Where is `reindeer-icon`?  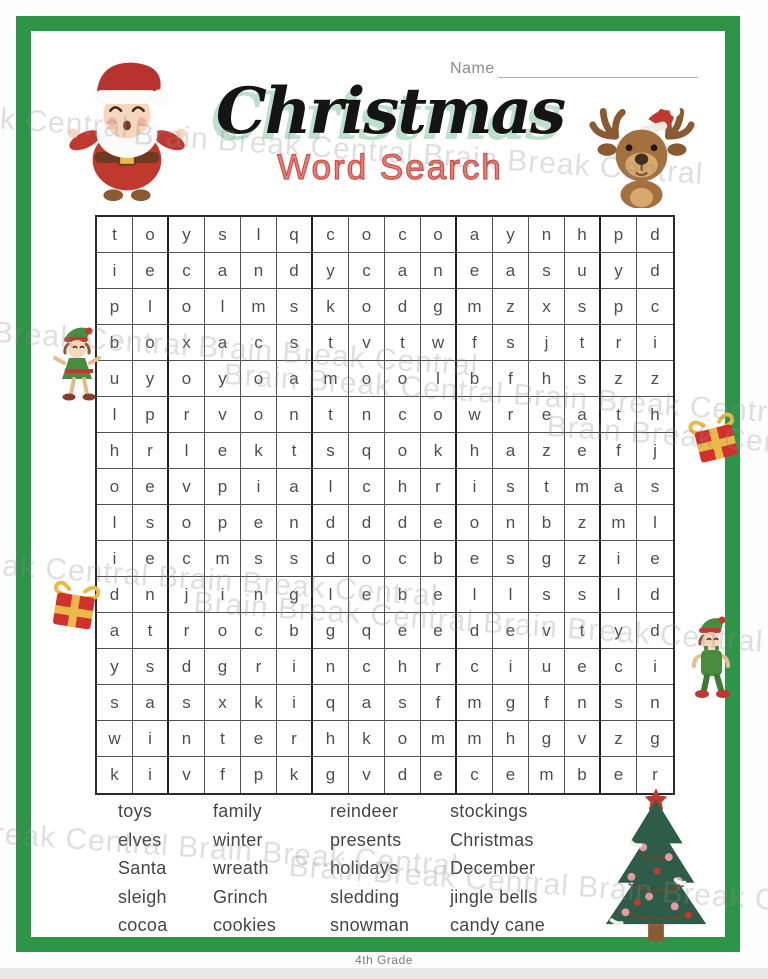 reindeer-icon is located at coordinates (642, 157).